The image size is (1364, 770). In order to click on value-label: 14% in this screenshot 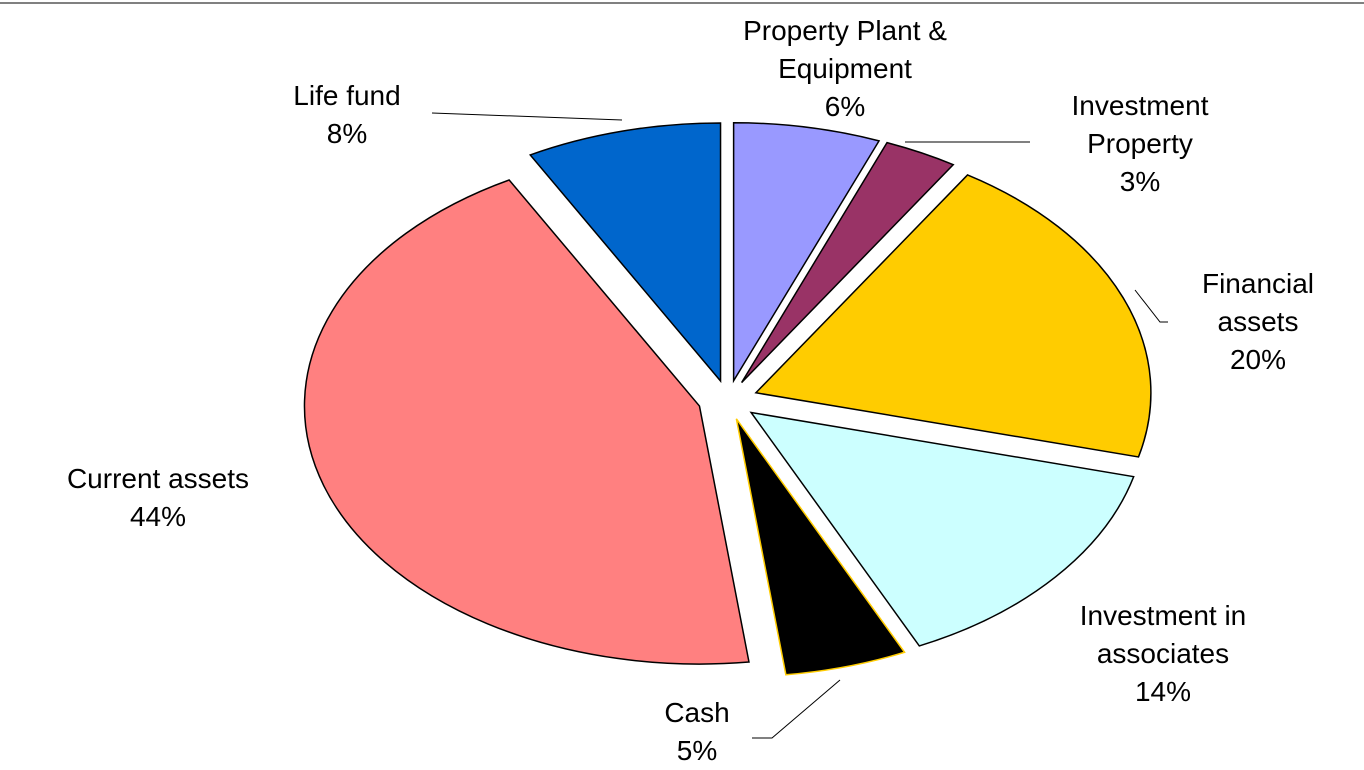, I will do `click(1163, 691)`.